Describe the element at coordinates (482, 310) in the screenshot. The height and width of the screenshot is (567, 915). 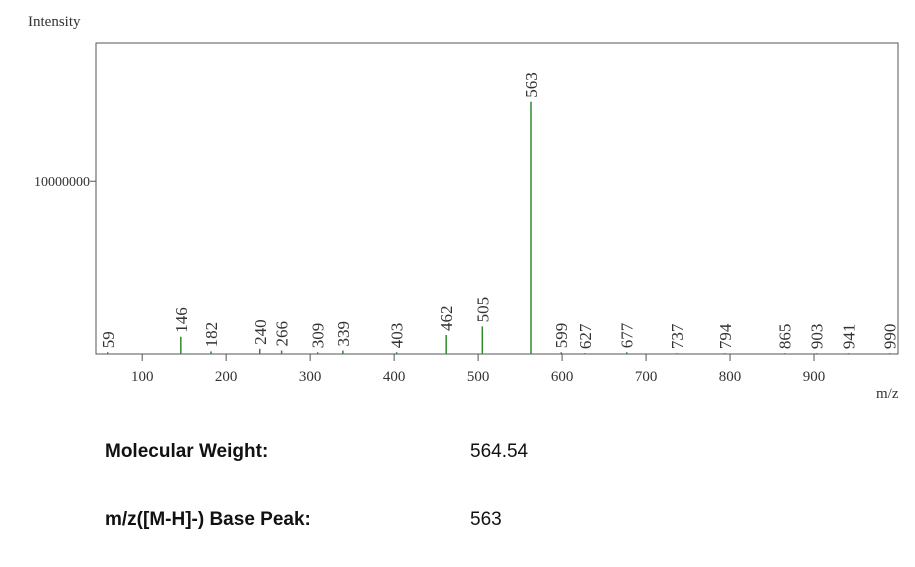
I see `peak-label: 505` at that location.